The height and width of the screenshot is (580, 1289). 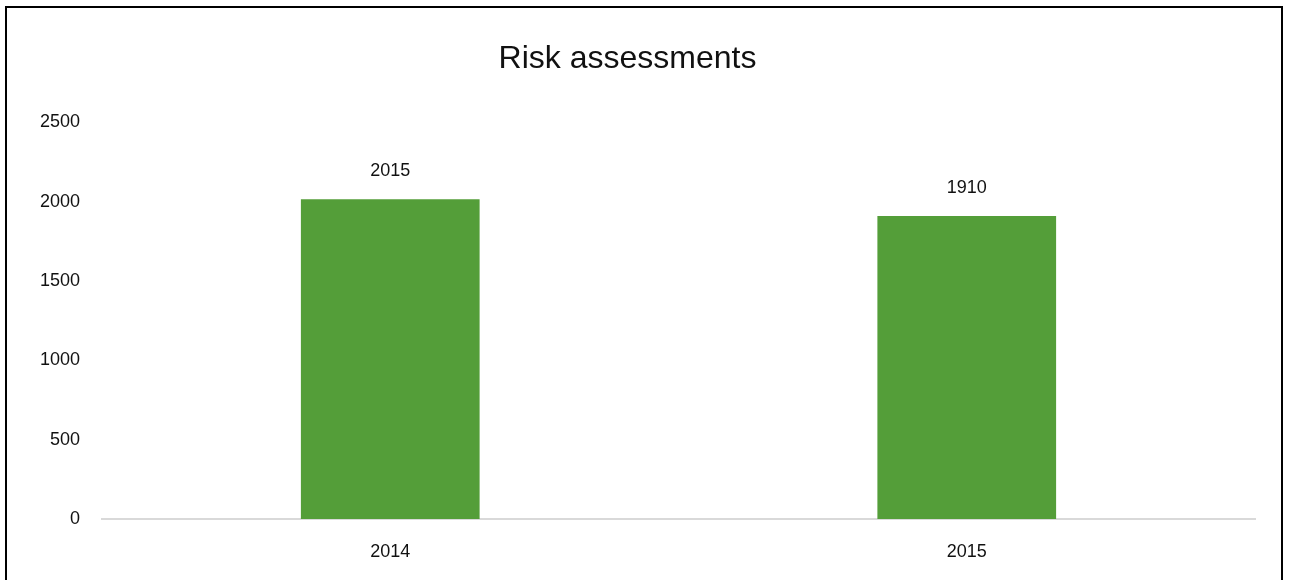 I want to click on y-tick-label: 2500, so click(x=59, y=121).